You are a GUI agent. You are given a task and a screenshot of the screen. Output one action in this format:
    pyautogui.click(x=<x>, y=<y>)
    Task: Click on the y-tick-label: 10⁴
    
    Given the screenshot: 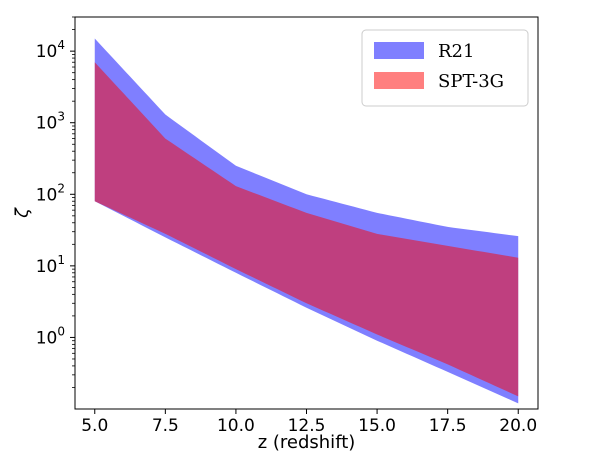 What is the action you would take?
    pyautogui.click(x=50, y=50)
    